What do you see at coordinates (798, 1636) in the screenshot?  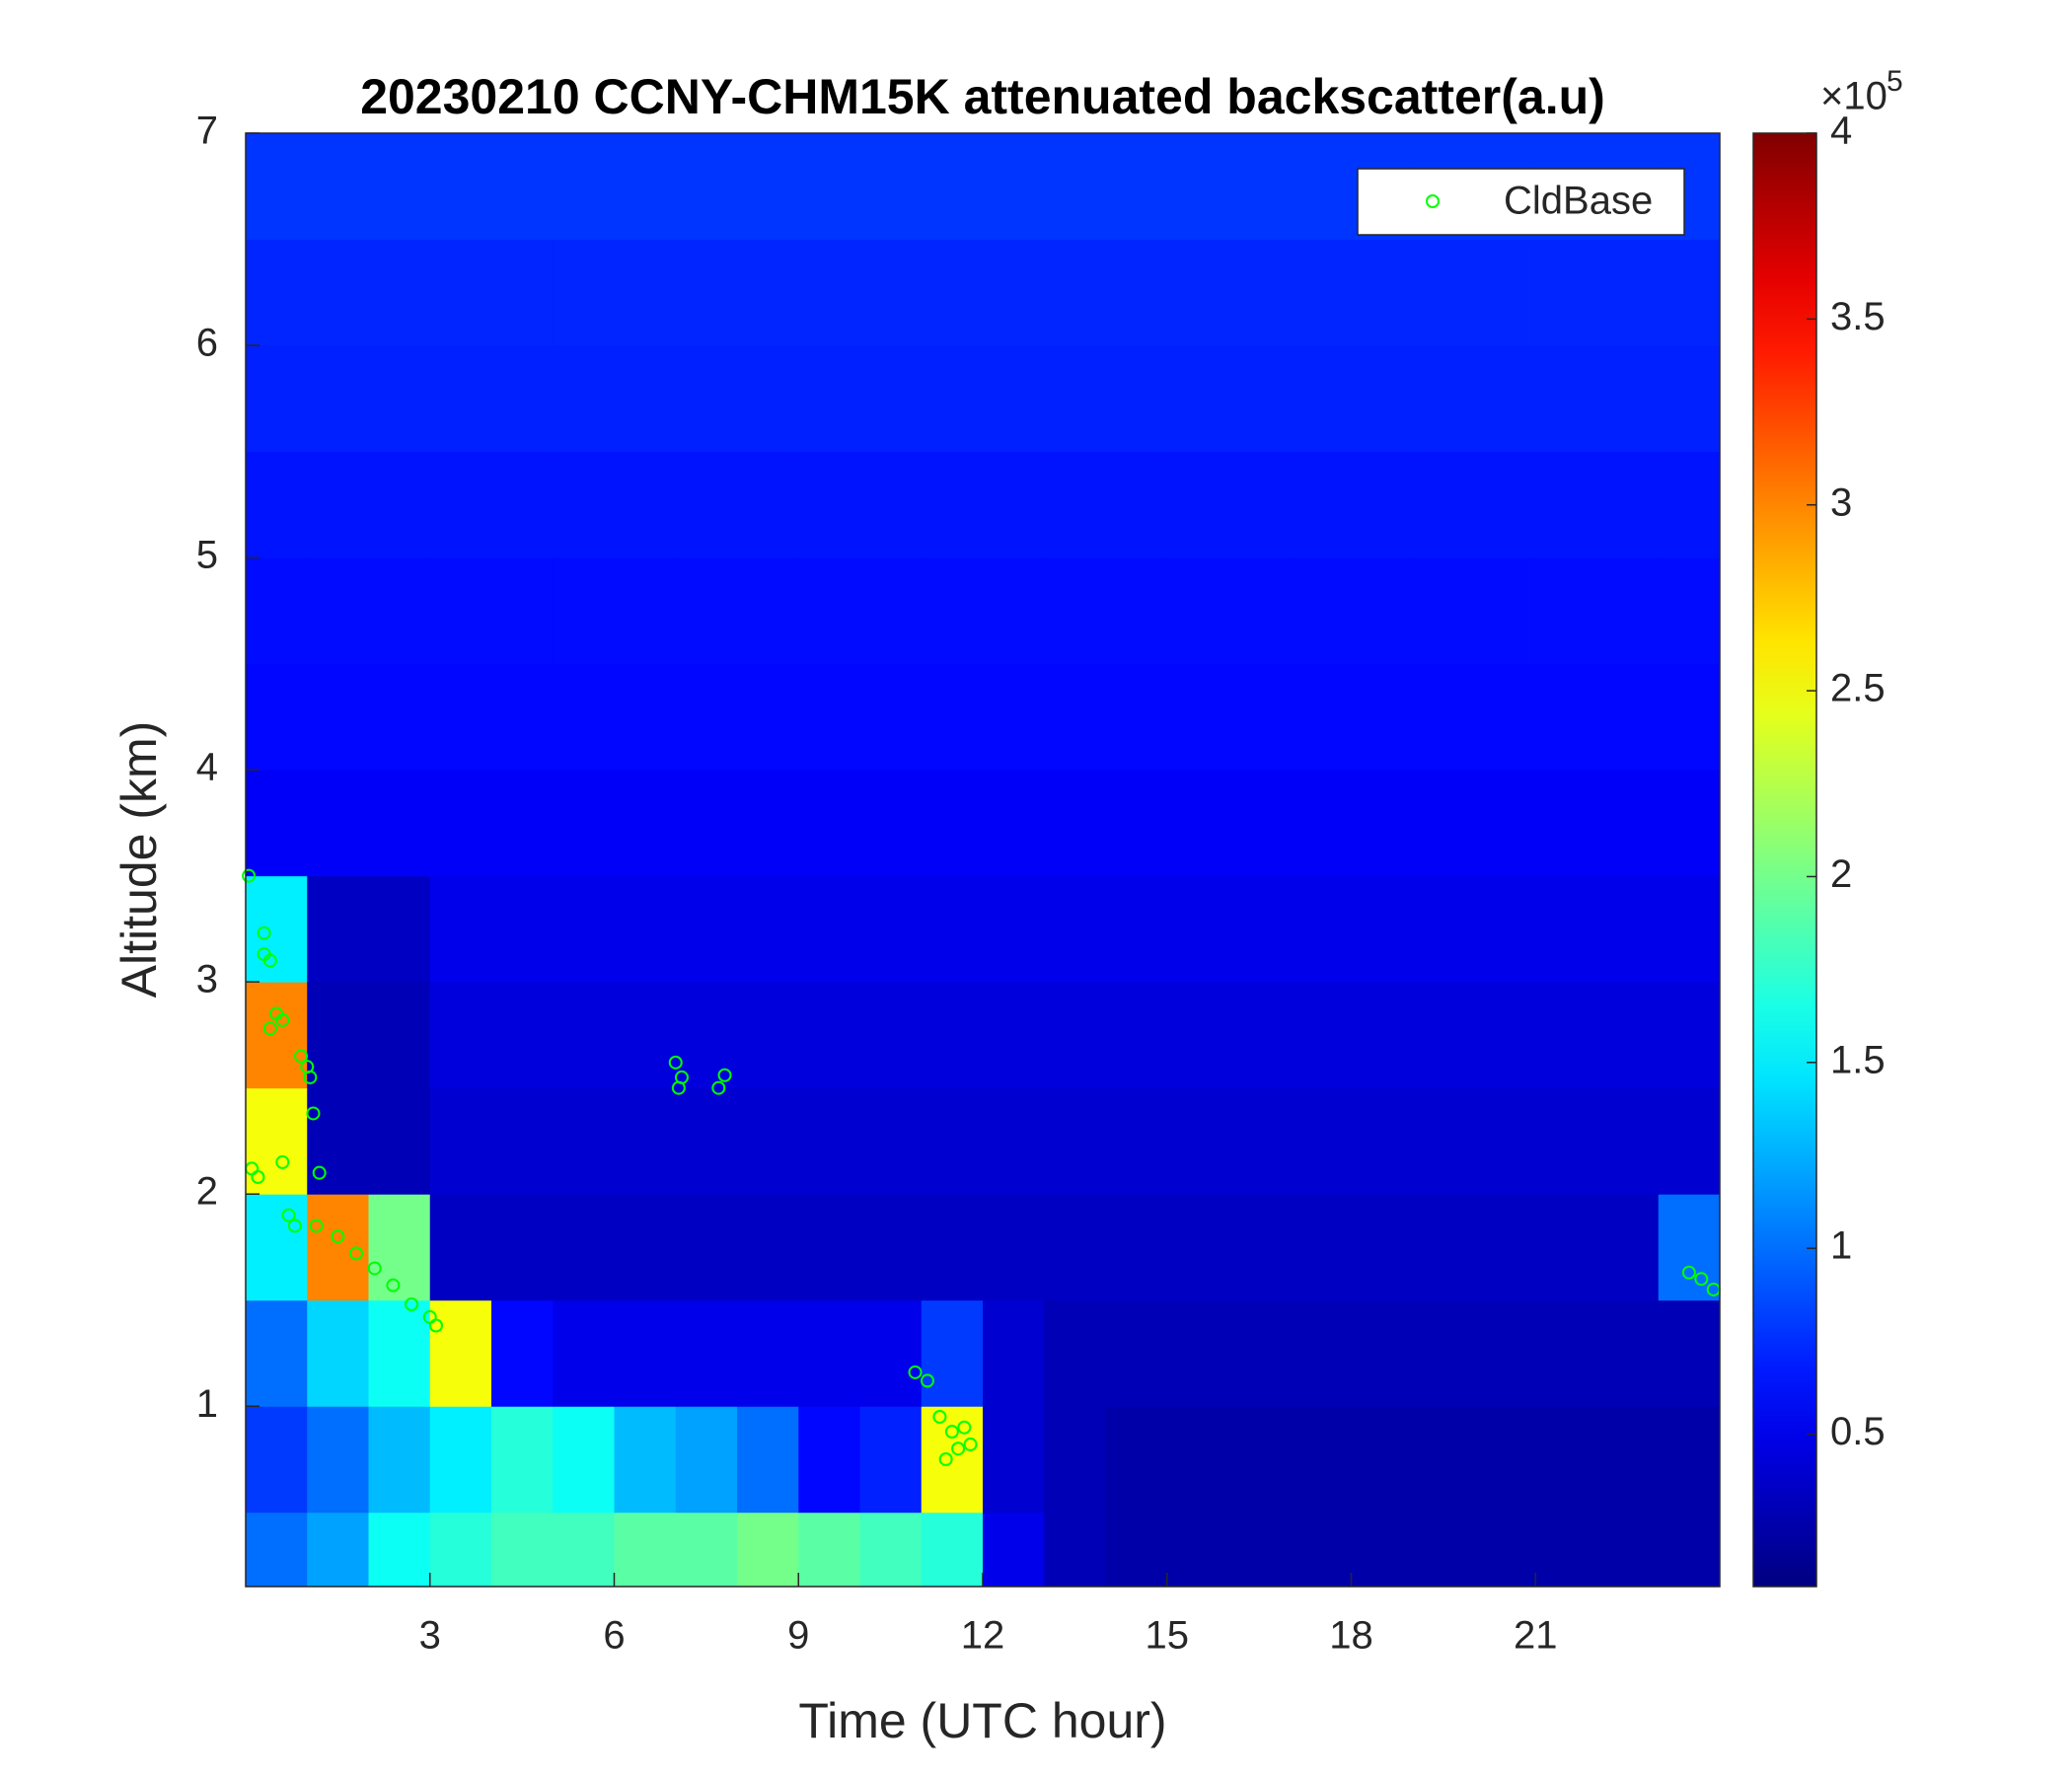 I see `x-tick-label: 9` at bounding box center [798, 1636].